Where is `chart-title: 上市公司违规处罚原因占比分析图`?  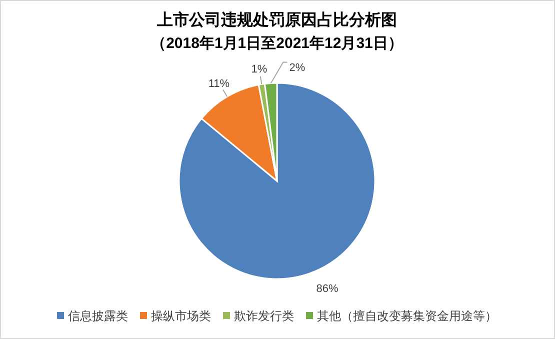 chart-title: 上市公司违规处罚原因占比分析图 is located at coordinates (276, 20).